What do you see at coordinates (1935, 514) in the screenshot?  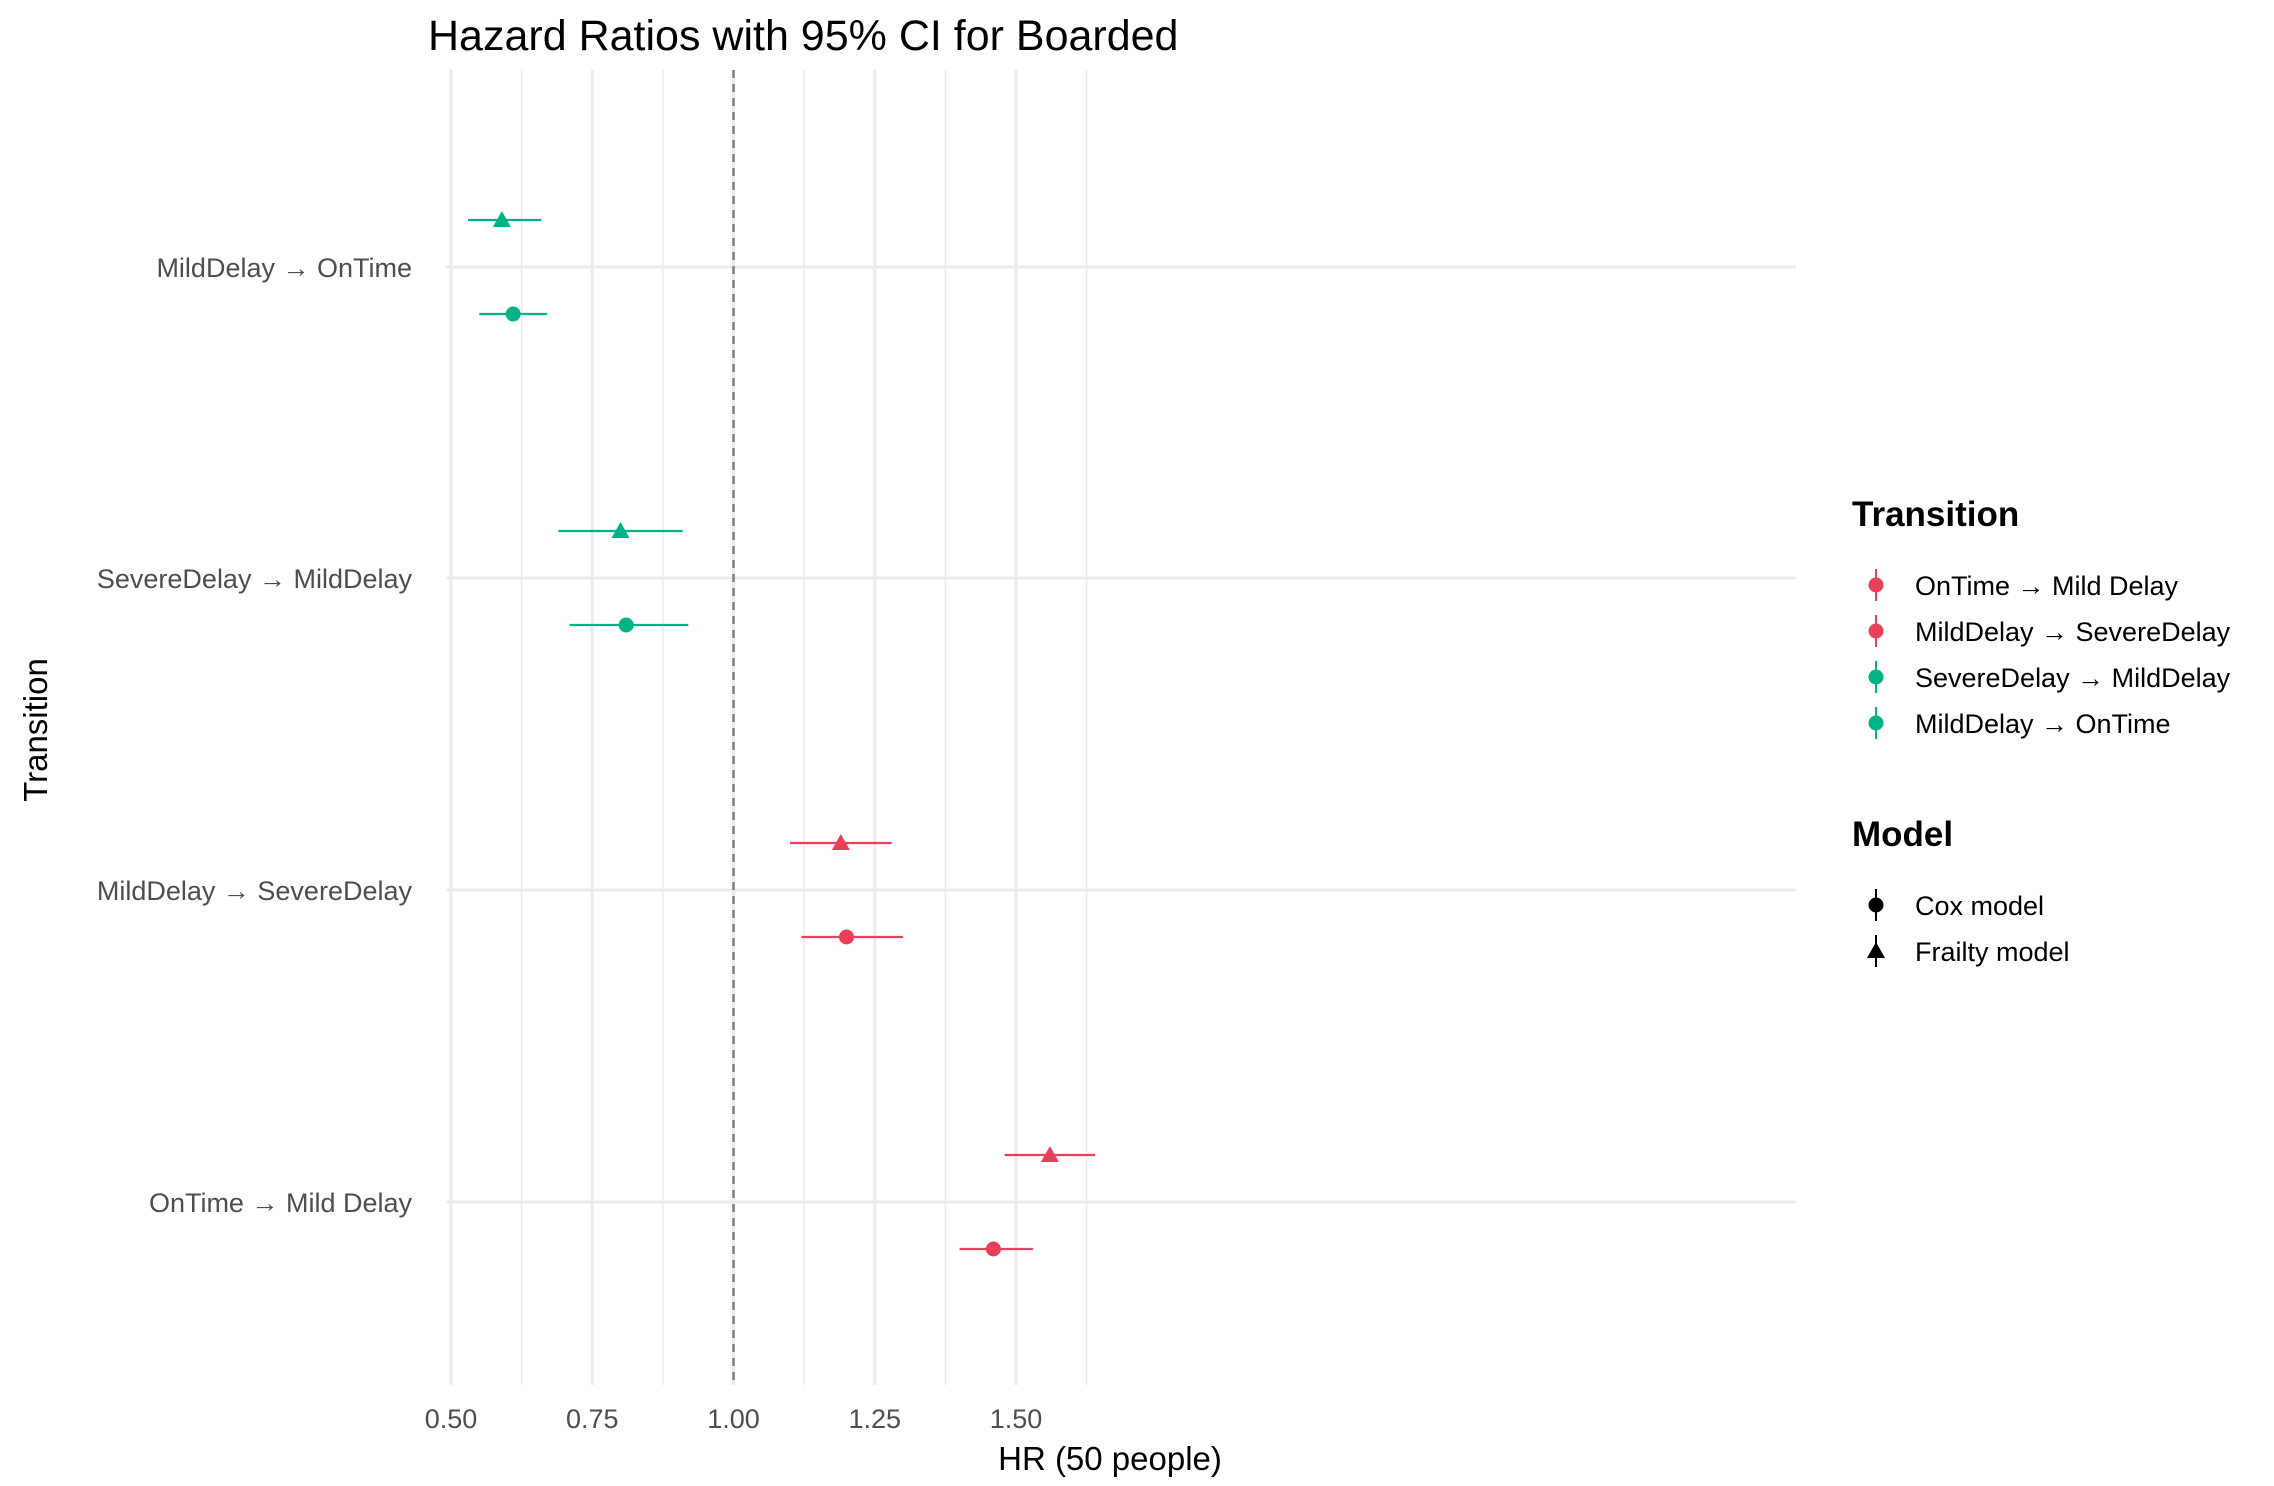 I see `legend-transition-title: Transition` at bounding box center [1935, 514].